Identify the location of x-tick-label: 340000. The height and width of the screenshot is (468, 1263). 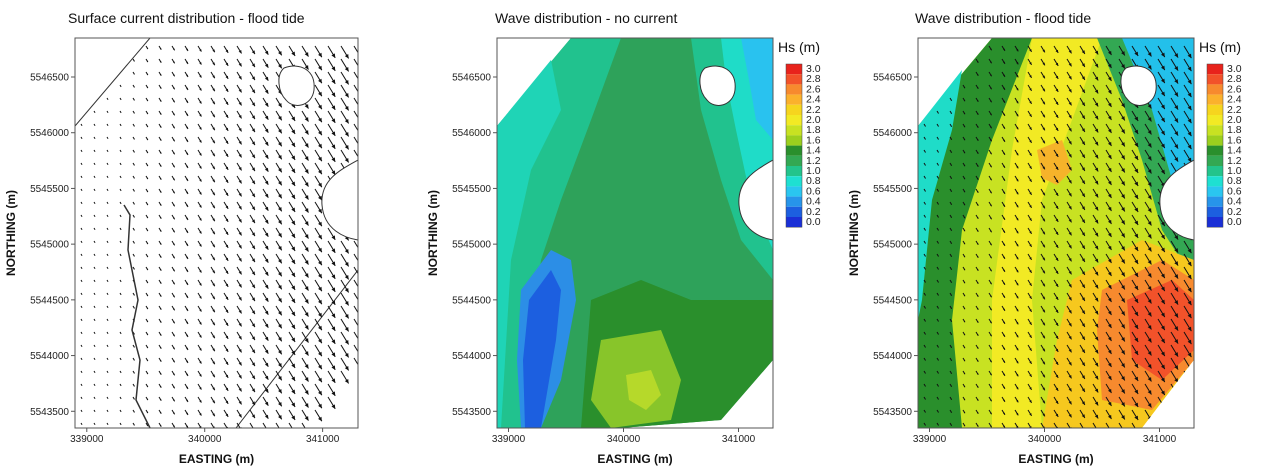
(205, 439).